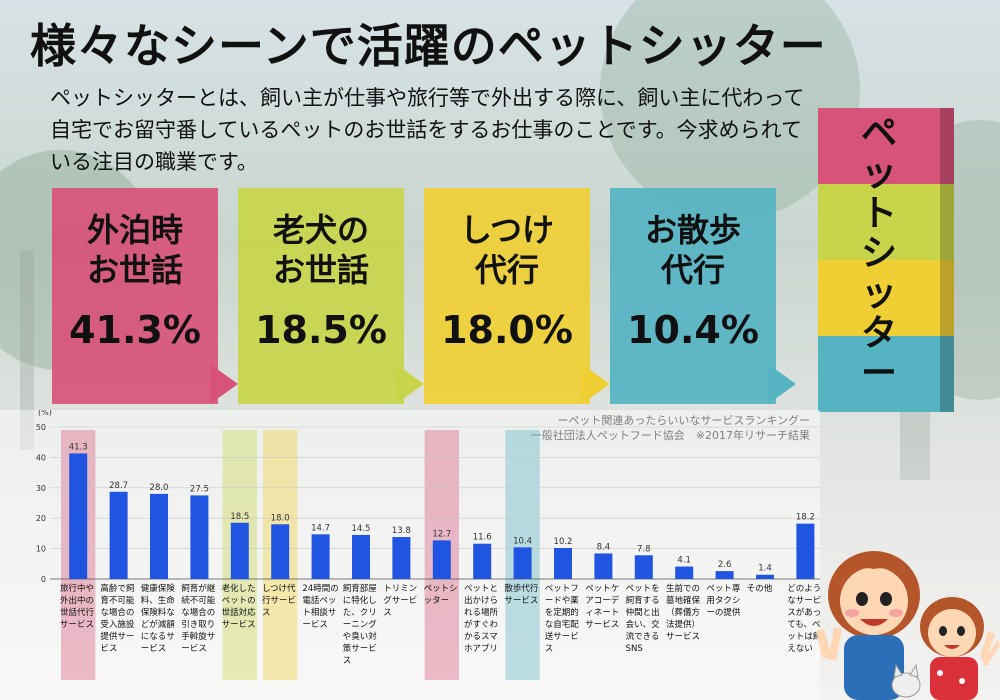 This screenshot has width=1000, height=700. I want to click on tower-char: タ, so click(878, 333).